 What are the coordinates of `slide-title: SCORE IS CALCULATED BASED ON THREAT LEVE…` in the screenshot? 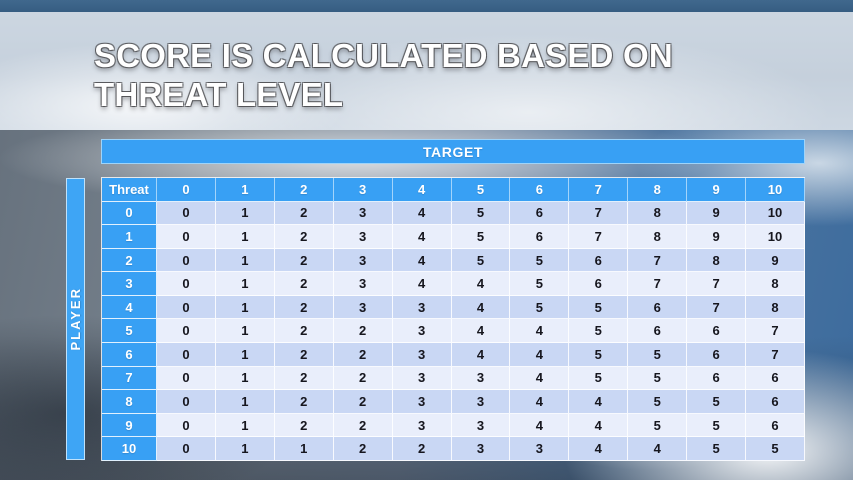 It's located at (383, 75).